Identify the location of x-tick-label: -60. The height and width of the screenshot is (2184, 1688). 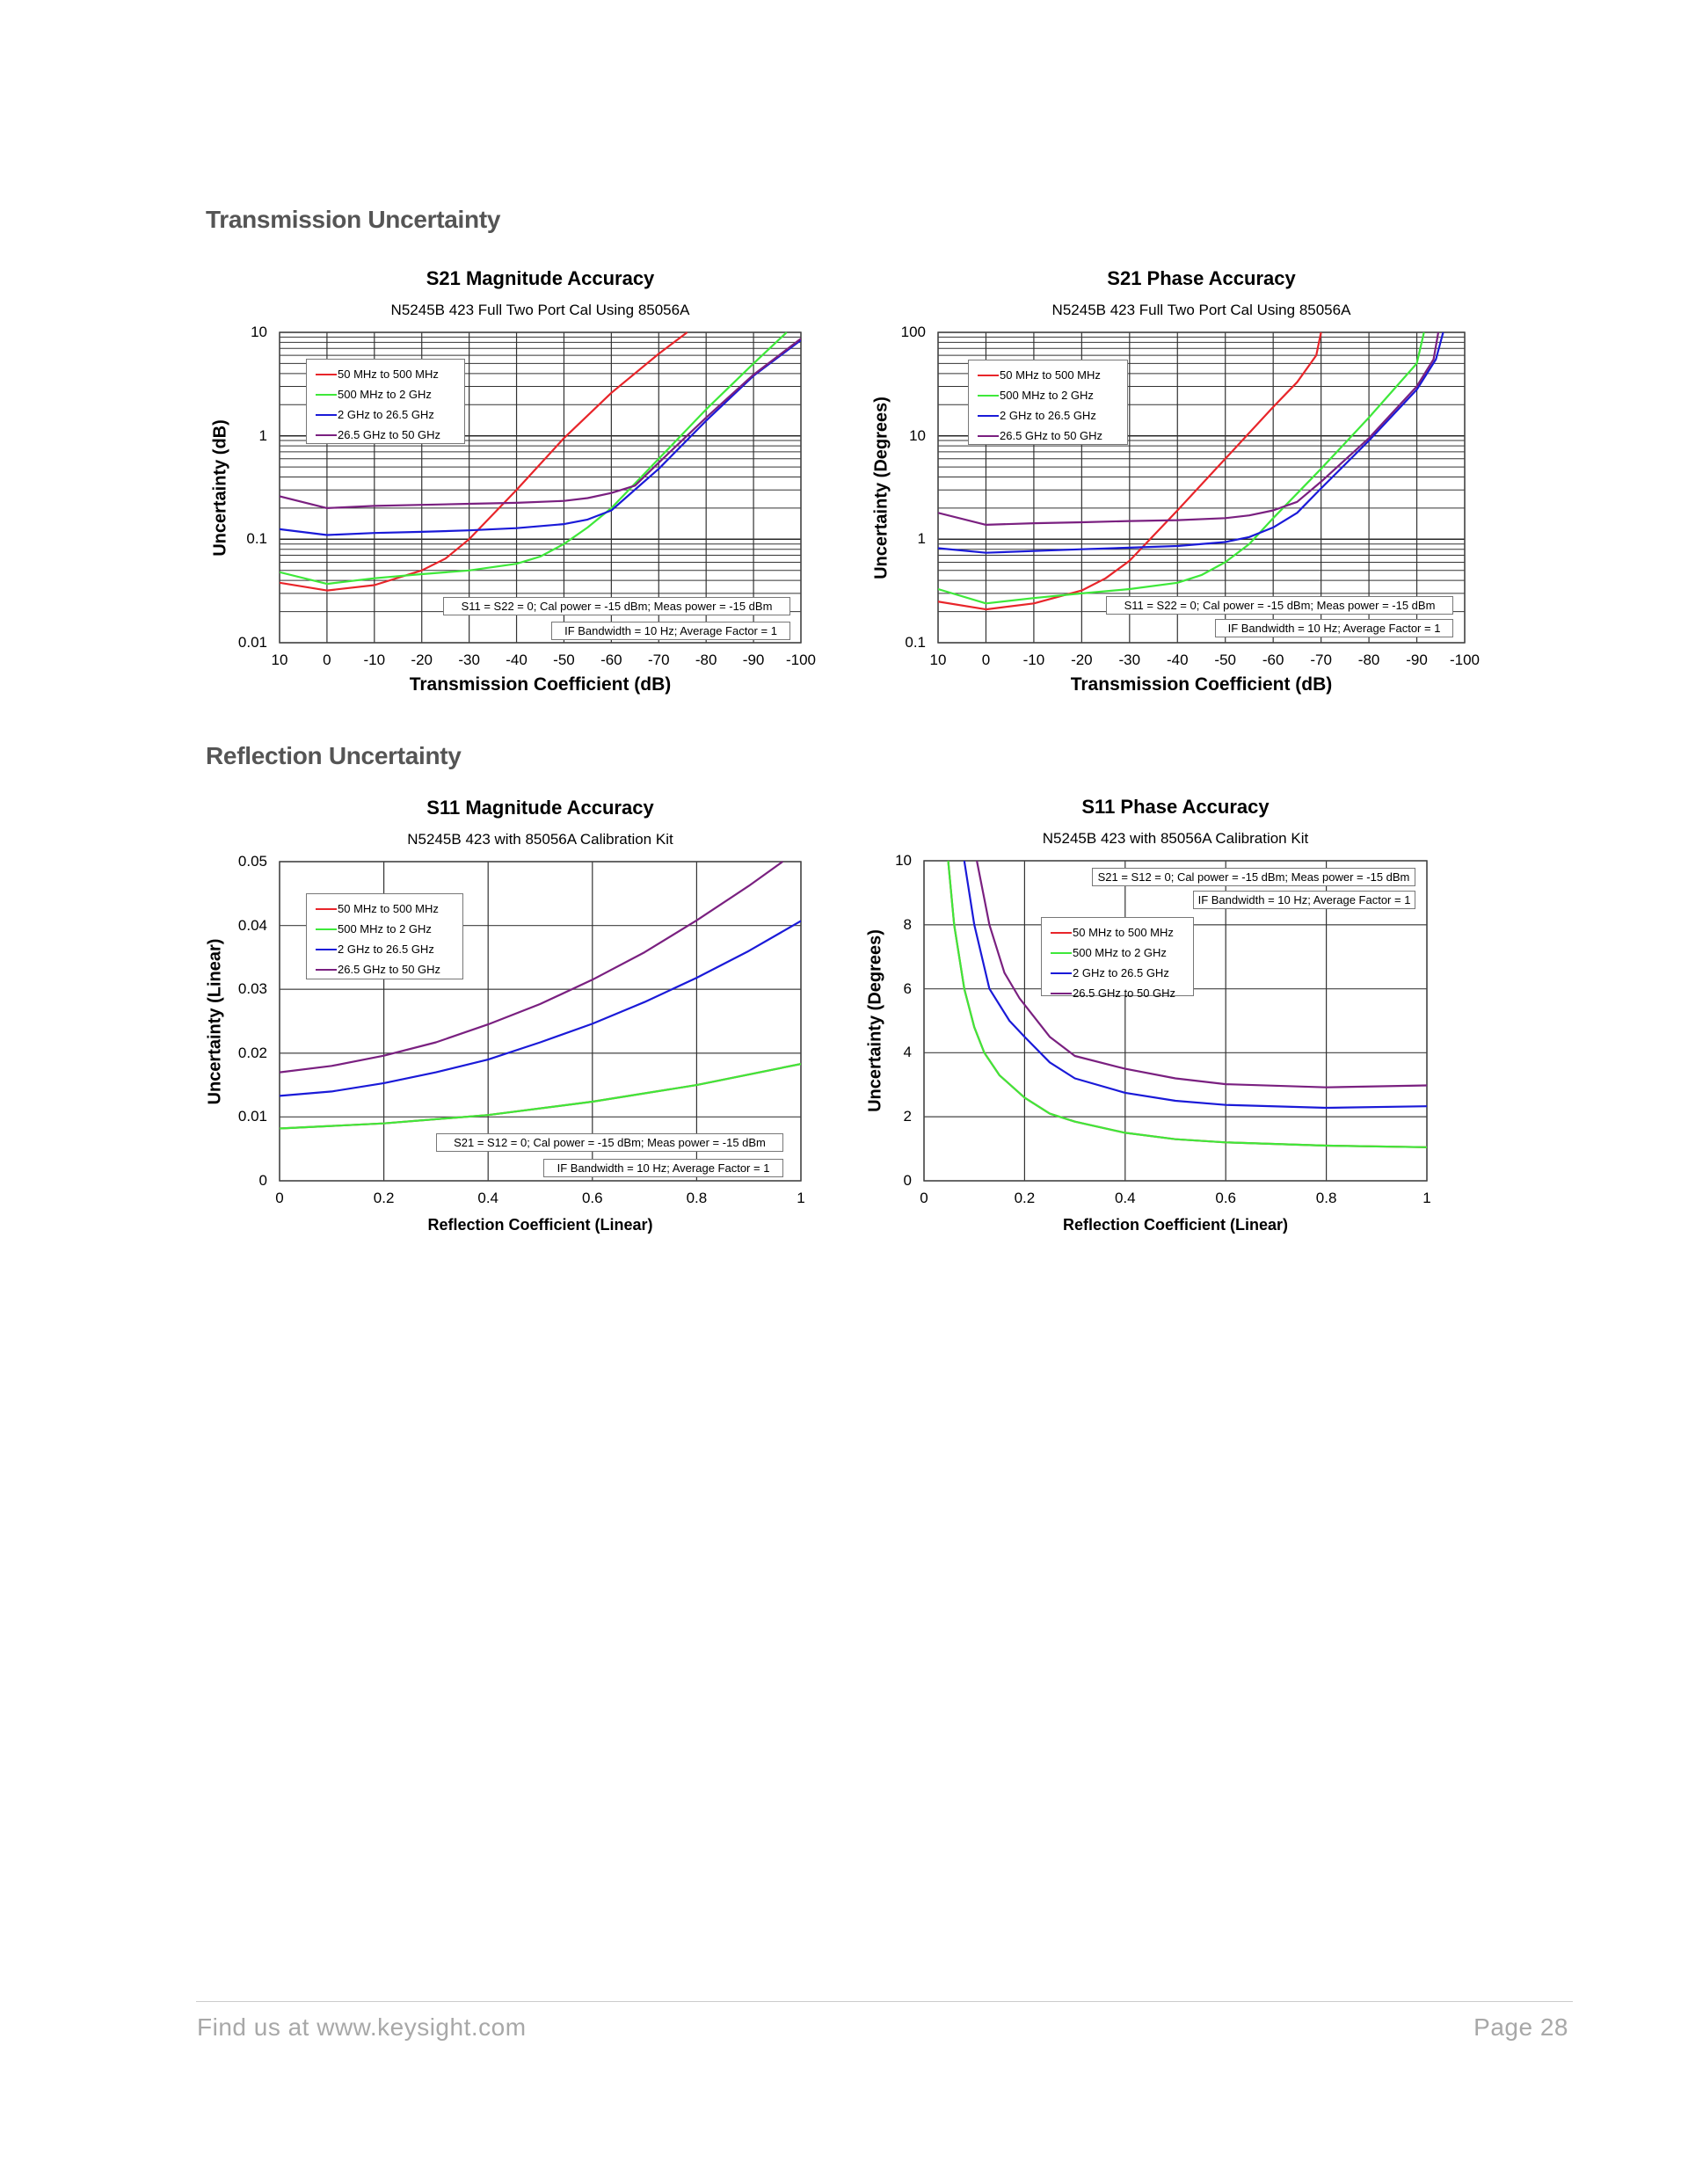
(611, 660).